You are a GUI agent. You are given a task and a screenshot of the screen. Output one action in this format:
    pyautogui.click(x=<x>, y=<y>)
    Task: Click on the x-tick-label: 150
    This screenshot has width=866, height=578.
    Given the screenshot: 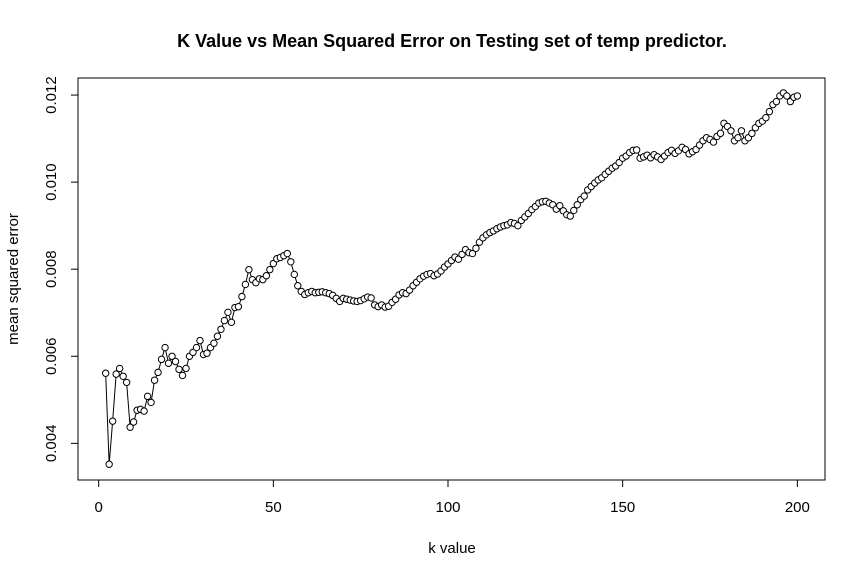 What is the action you would take?
    pyautogui.click(x=622, y=507)
    